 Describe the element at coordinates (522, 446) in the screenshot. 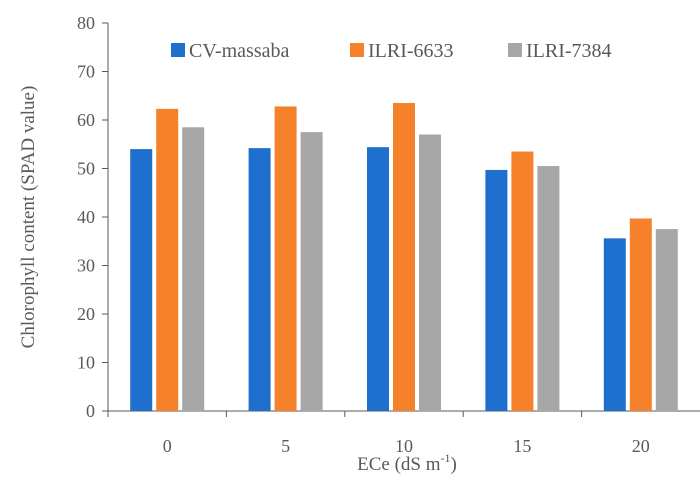

I see `x-tick-label: 15` at that location.